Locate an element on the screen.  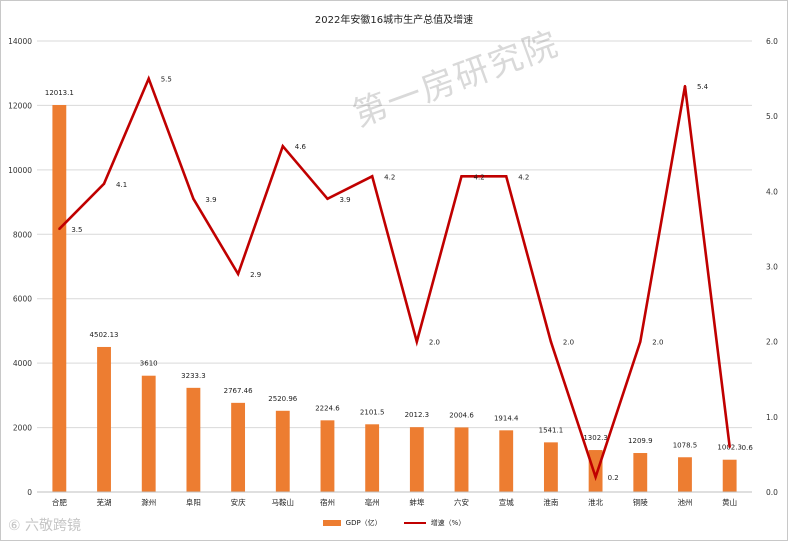
y-left-tick-label: 8000 is located at coordinates (22, 234).